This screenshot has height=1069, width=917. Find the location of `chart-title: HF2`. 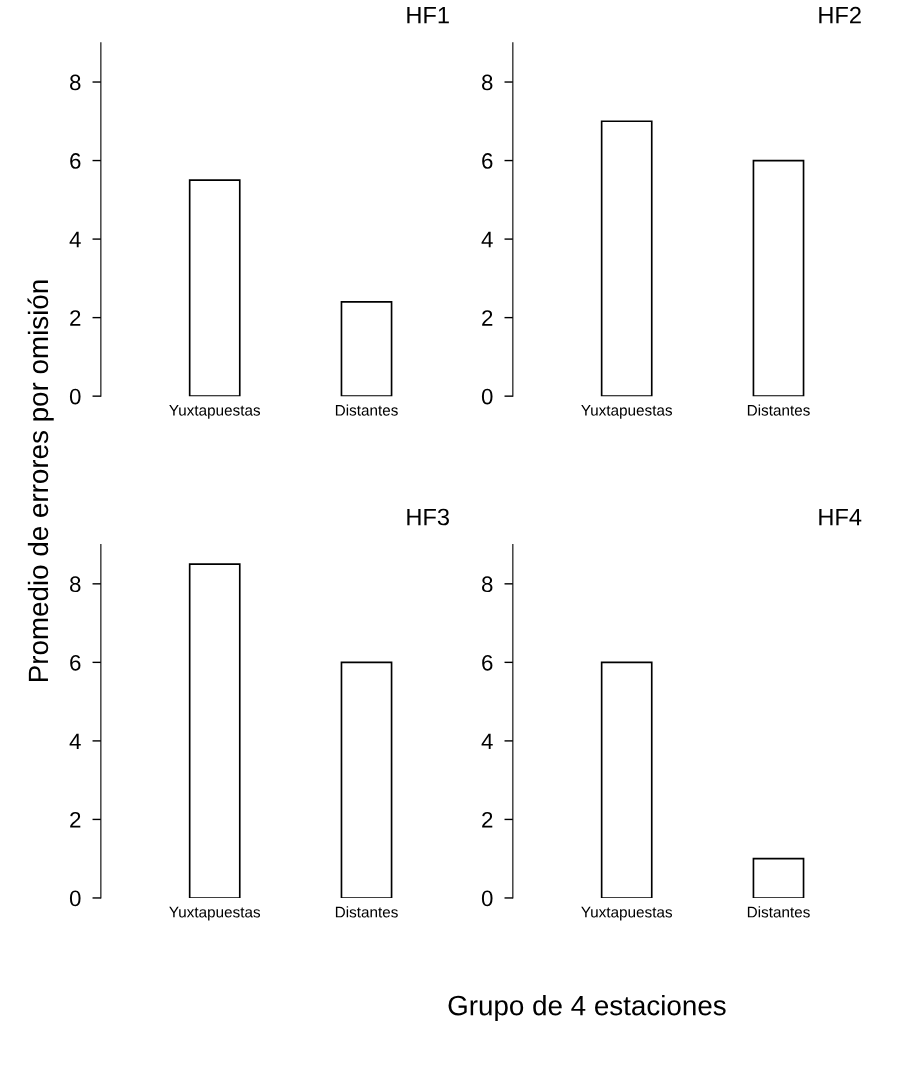

chart-title: HF2 is located at coordinates (840, 15).